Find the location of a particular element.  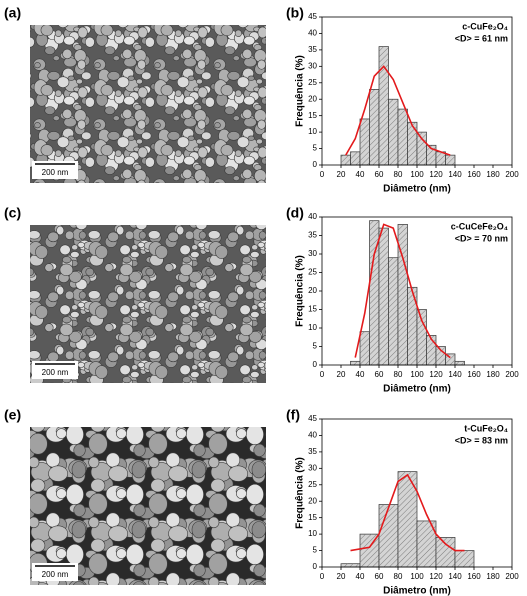

annotation: <D> = 83 nm is located at coordinates (481, 440).